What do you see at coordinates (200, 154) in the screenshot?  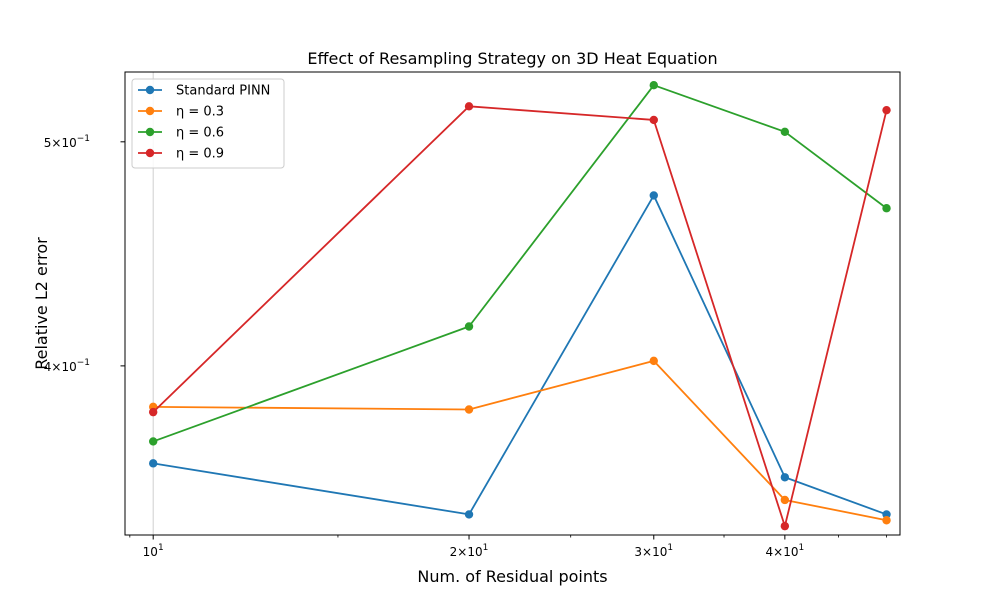 I see `legend-label: η = 0.9` at bounding box center [200, 154].